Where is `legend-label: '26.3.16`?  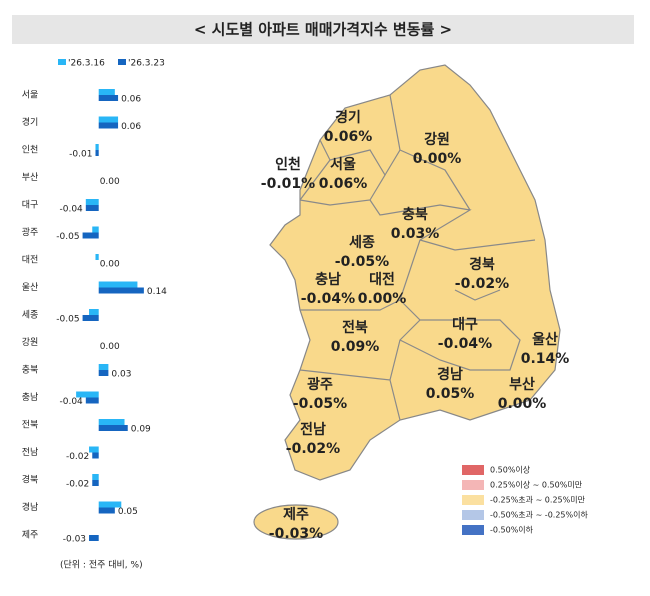 legend-label: '26.3.16 is located at coordinates (86, 64).